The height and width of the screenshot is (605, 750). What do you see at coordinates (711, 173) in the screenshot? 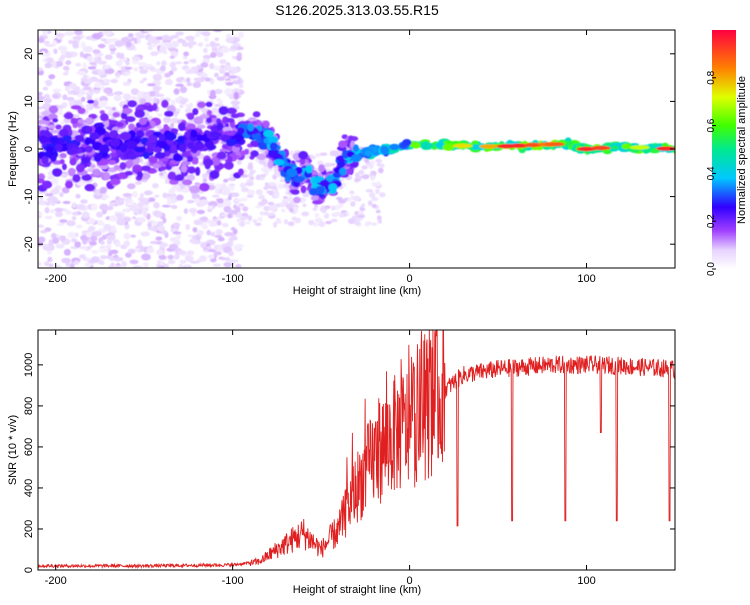
I see `colorbar-tick-label: 0.4` at bounding box center [711, 173].